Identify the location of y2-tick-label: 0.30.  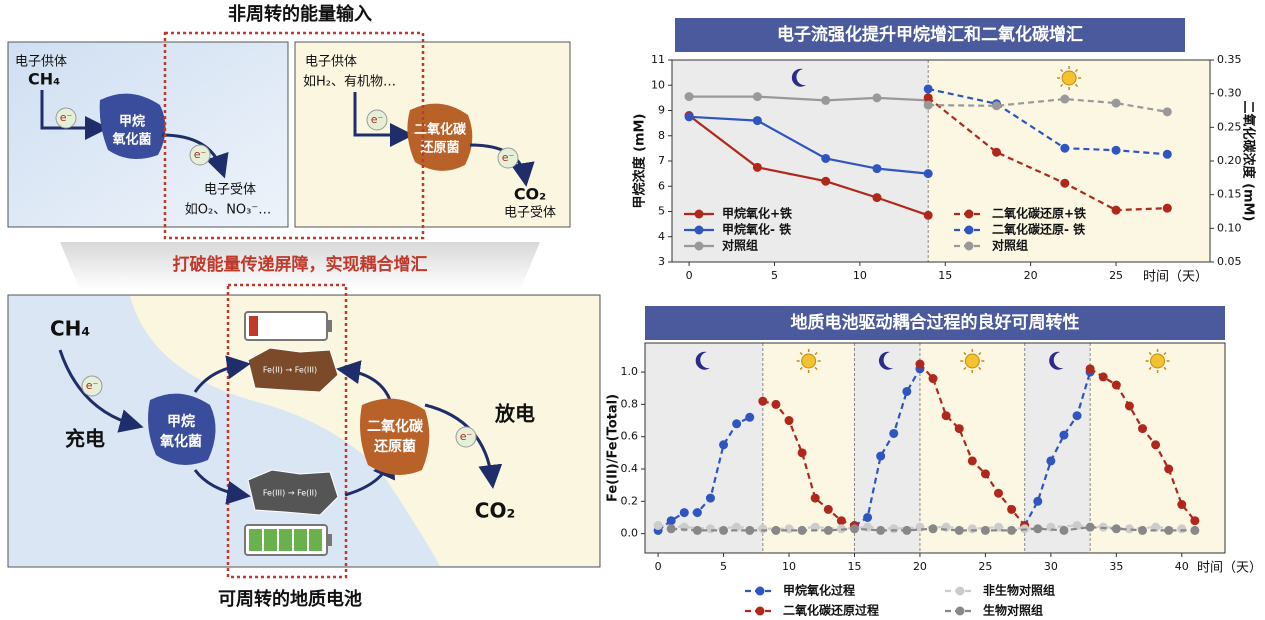
(1229, 93).